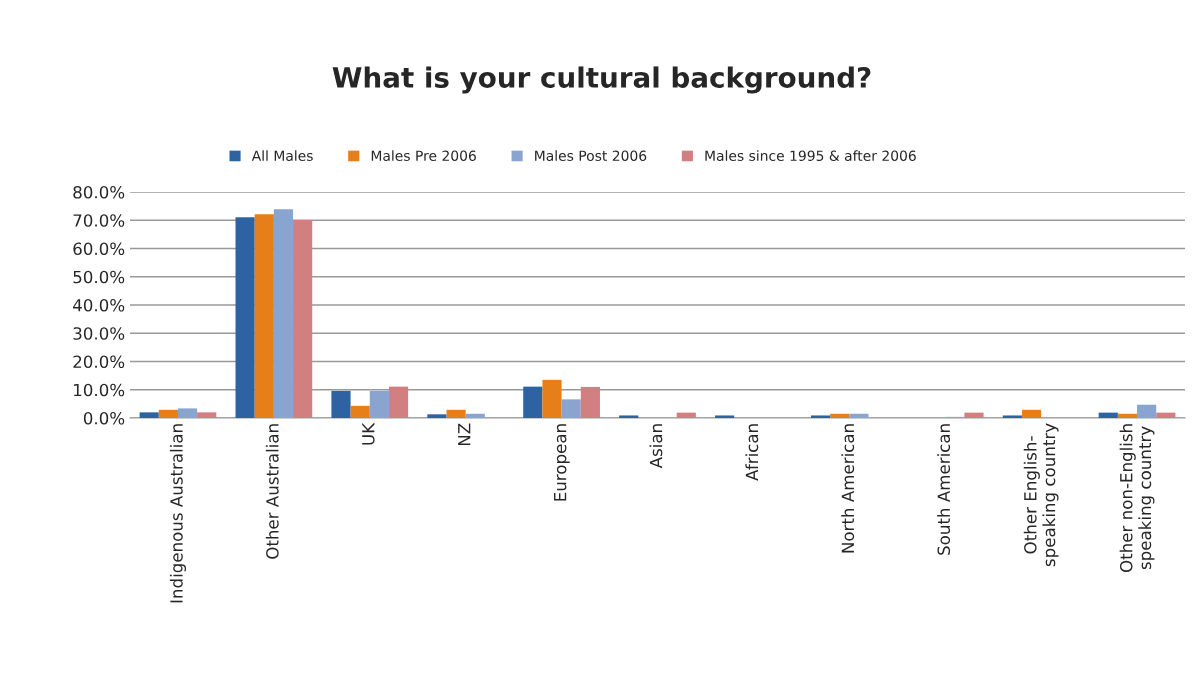 The height and width of the screenshot is (682, 1204). What do you see at coordinates (1041, 495) in the screenshot?
I see `x-tick-label: Other English- speaking country` at bounding box center [1041, 495].